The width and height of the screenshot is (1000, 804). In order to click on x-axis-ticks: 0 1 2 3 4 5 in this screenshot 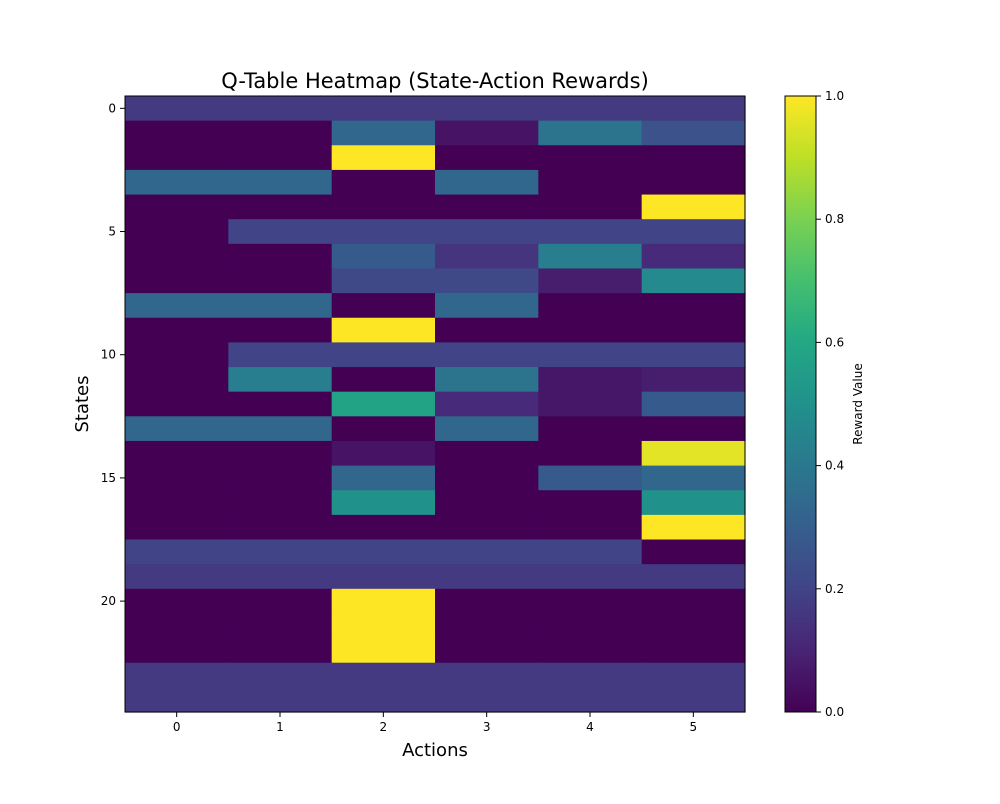, I will do `click(435, 723)`.